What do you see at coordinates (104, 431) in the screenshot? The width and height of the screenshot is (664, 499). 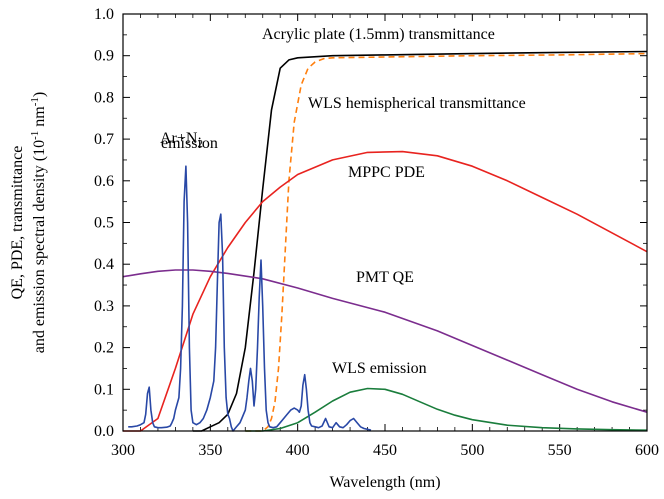 I see `y-tick-label: 0.0` at bounding box center [104, 431].